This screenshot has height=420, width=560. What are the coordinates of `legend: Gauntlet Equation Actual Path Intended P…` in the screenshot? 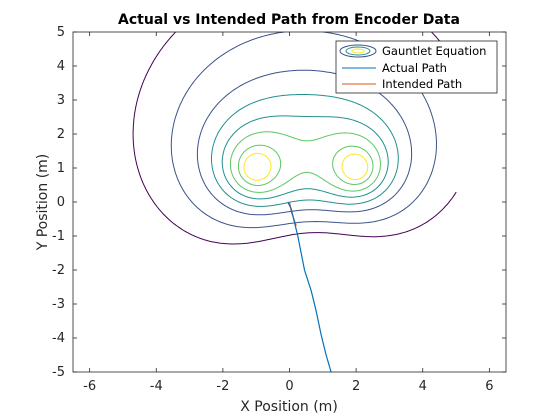 It's located at (416, 67).